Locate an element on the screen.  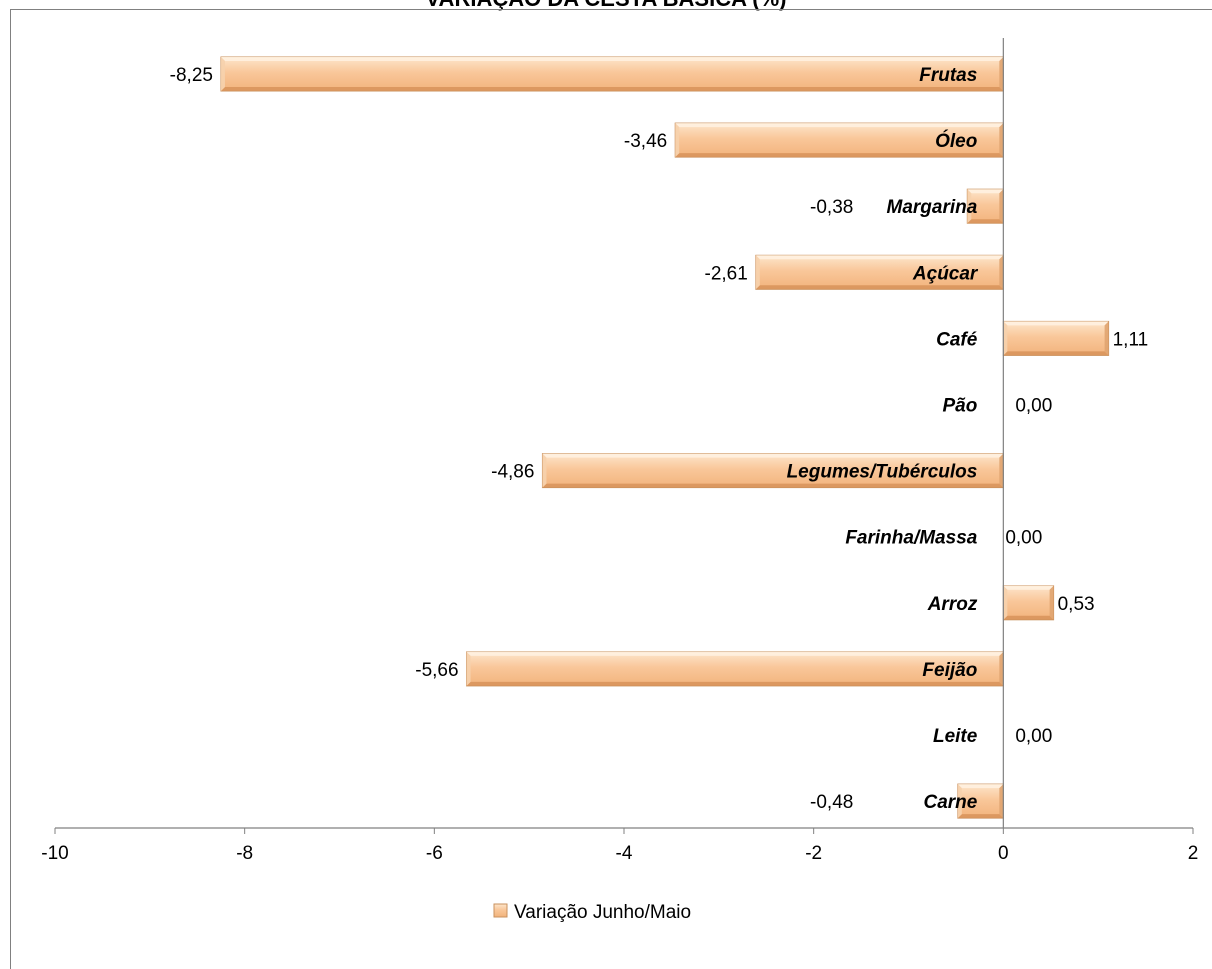
legend-swatch is located at coordinates (500, 910).